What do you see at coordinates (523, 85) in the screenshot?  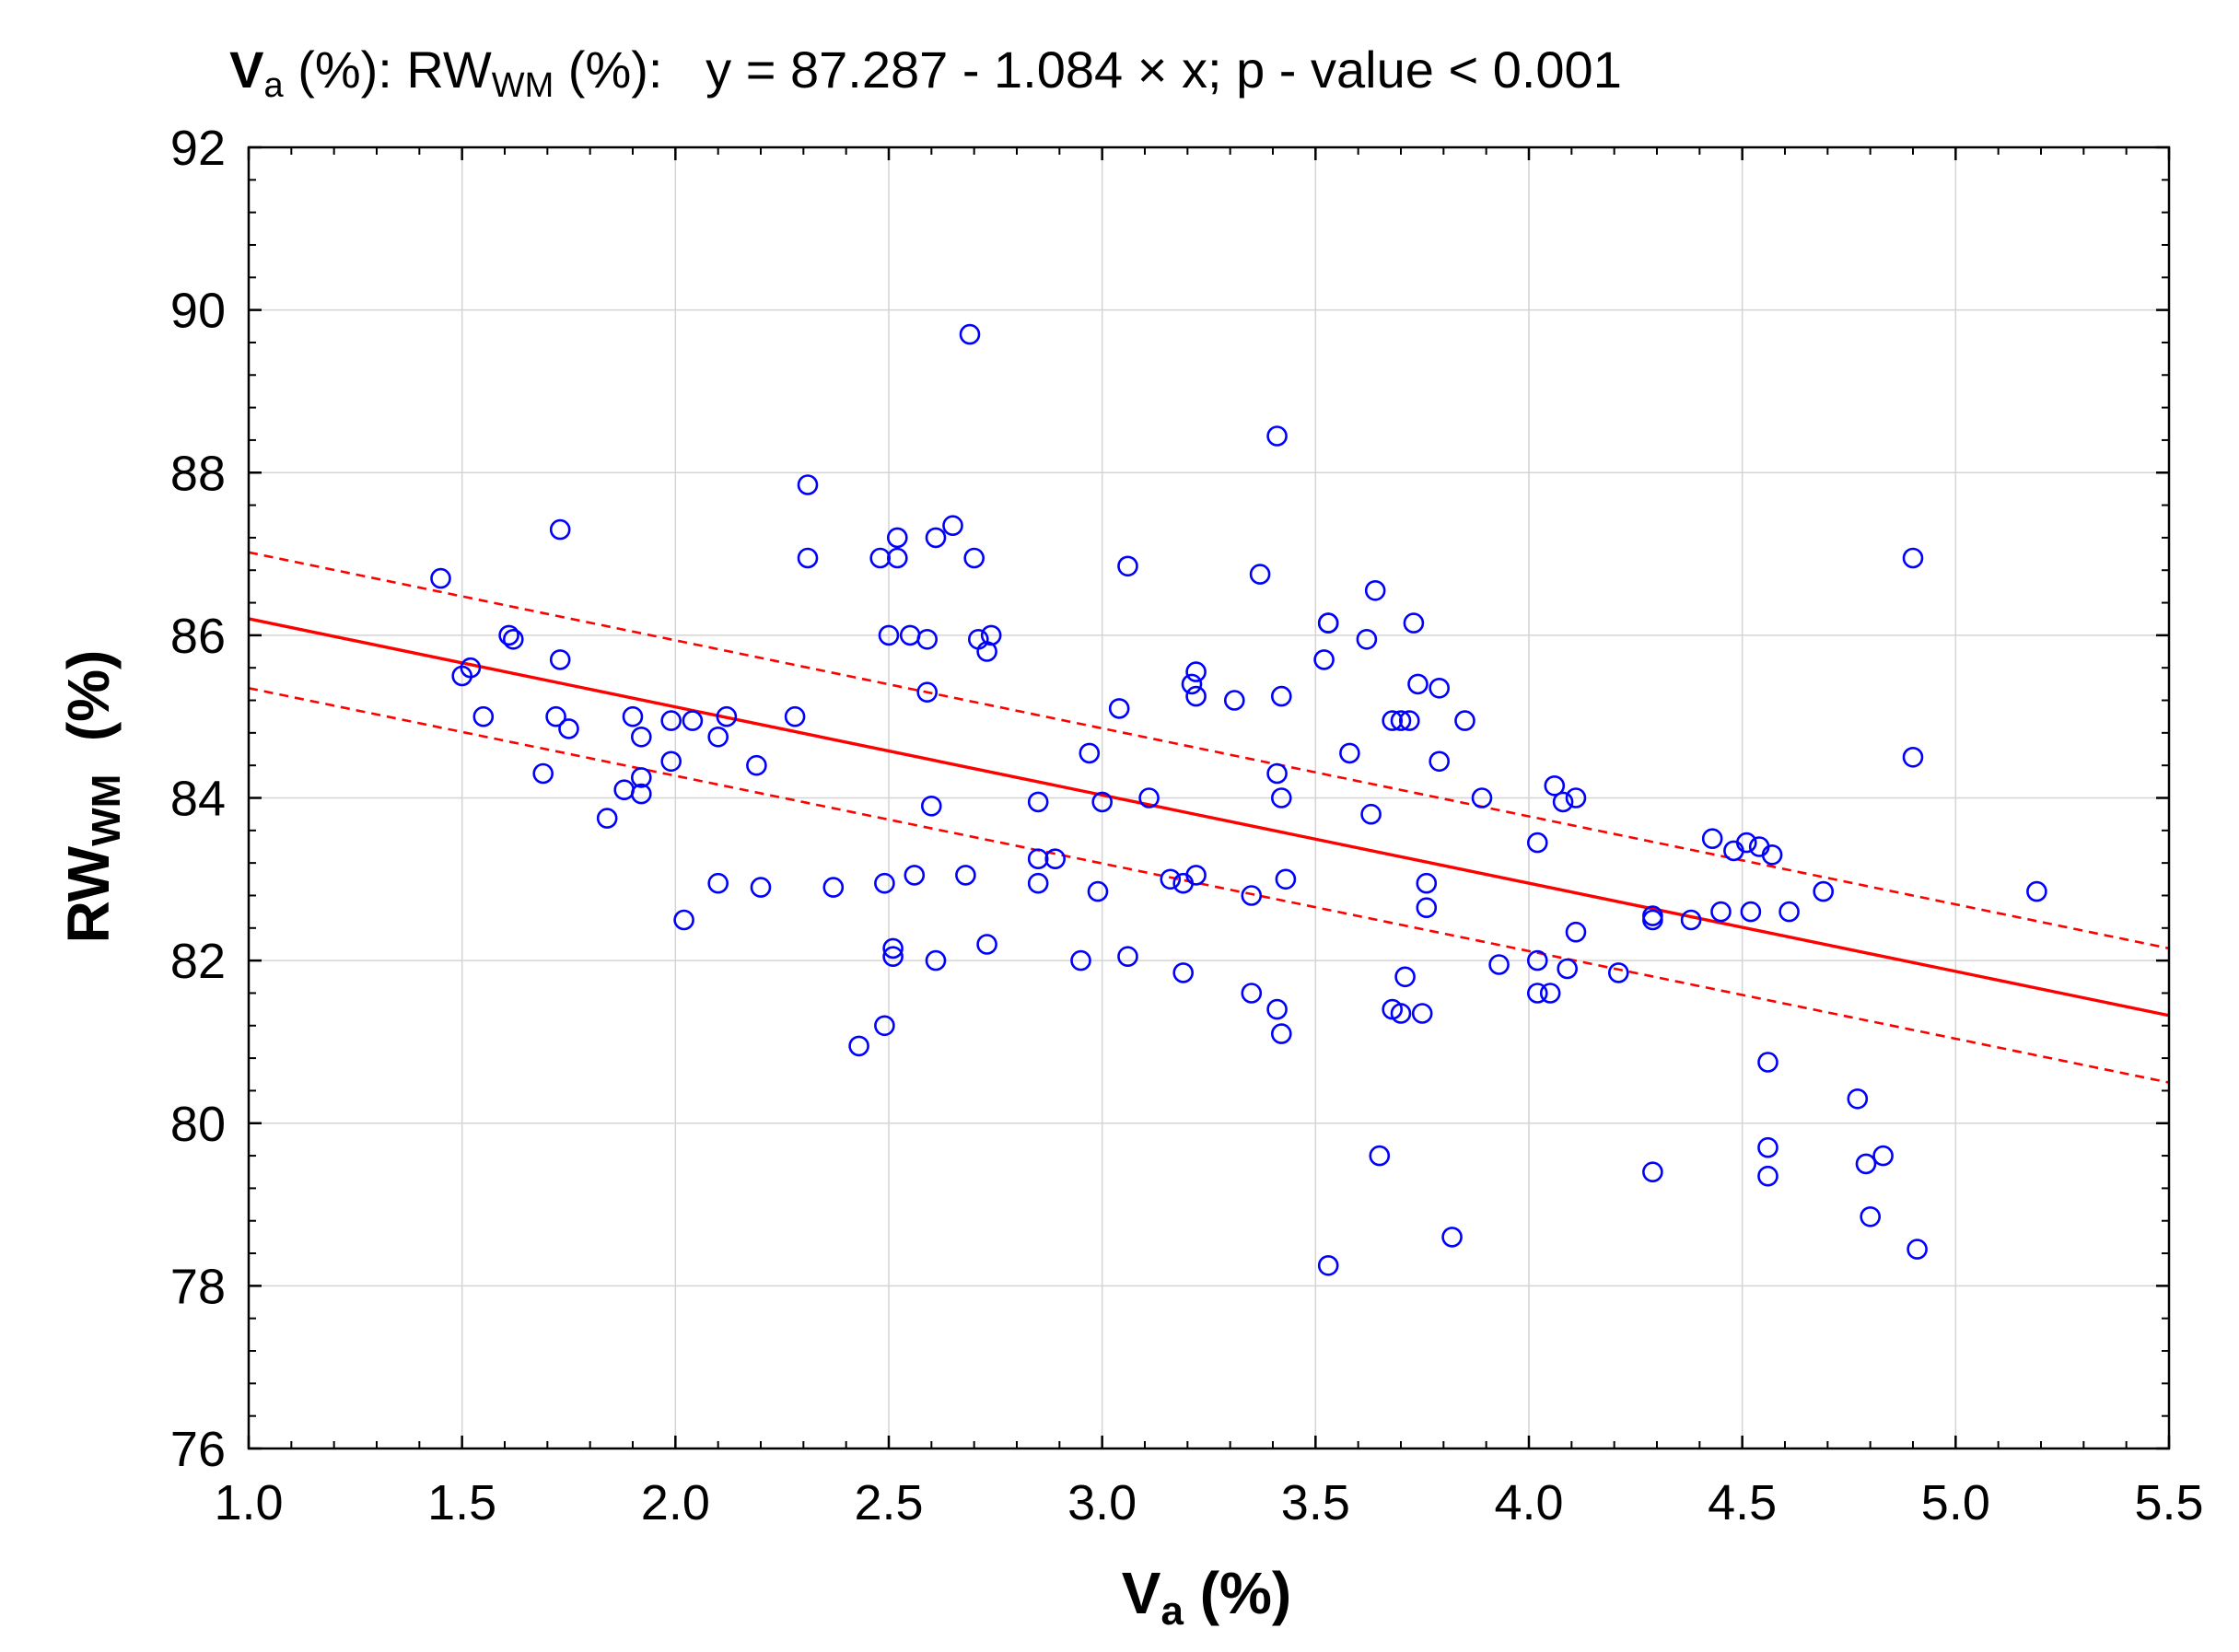 I see `title-y-sub: WM` at bounding box center [523, 85].